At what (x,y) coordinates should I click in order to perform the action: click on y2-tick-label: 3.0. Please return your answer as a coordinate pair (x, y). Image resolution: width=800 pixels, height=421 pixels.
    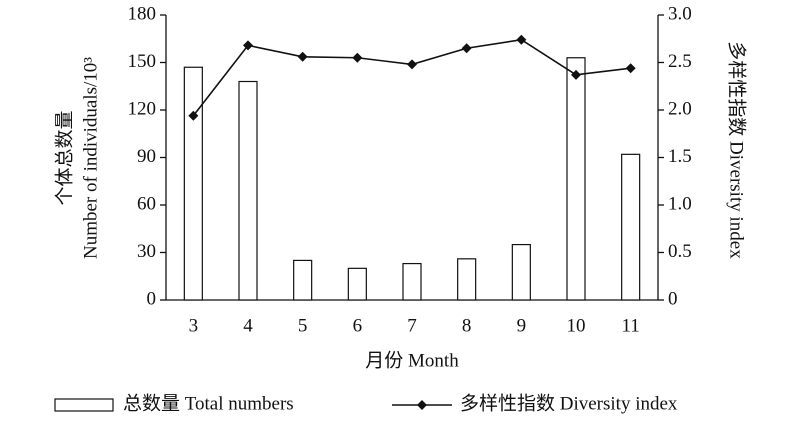
    Looking at the image, I should click on (680, 13).